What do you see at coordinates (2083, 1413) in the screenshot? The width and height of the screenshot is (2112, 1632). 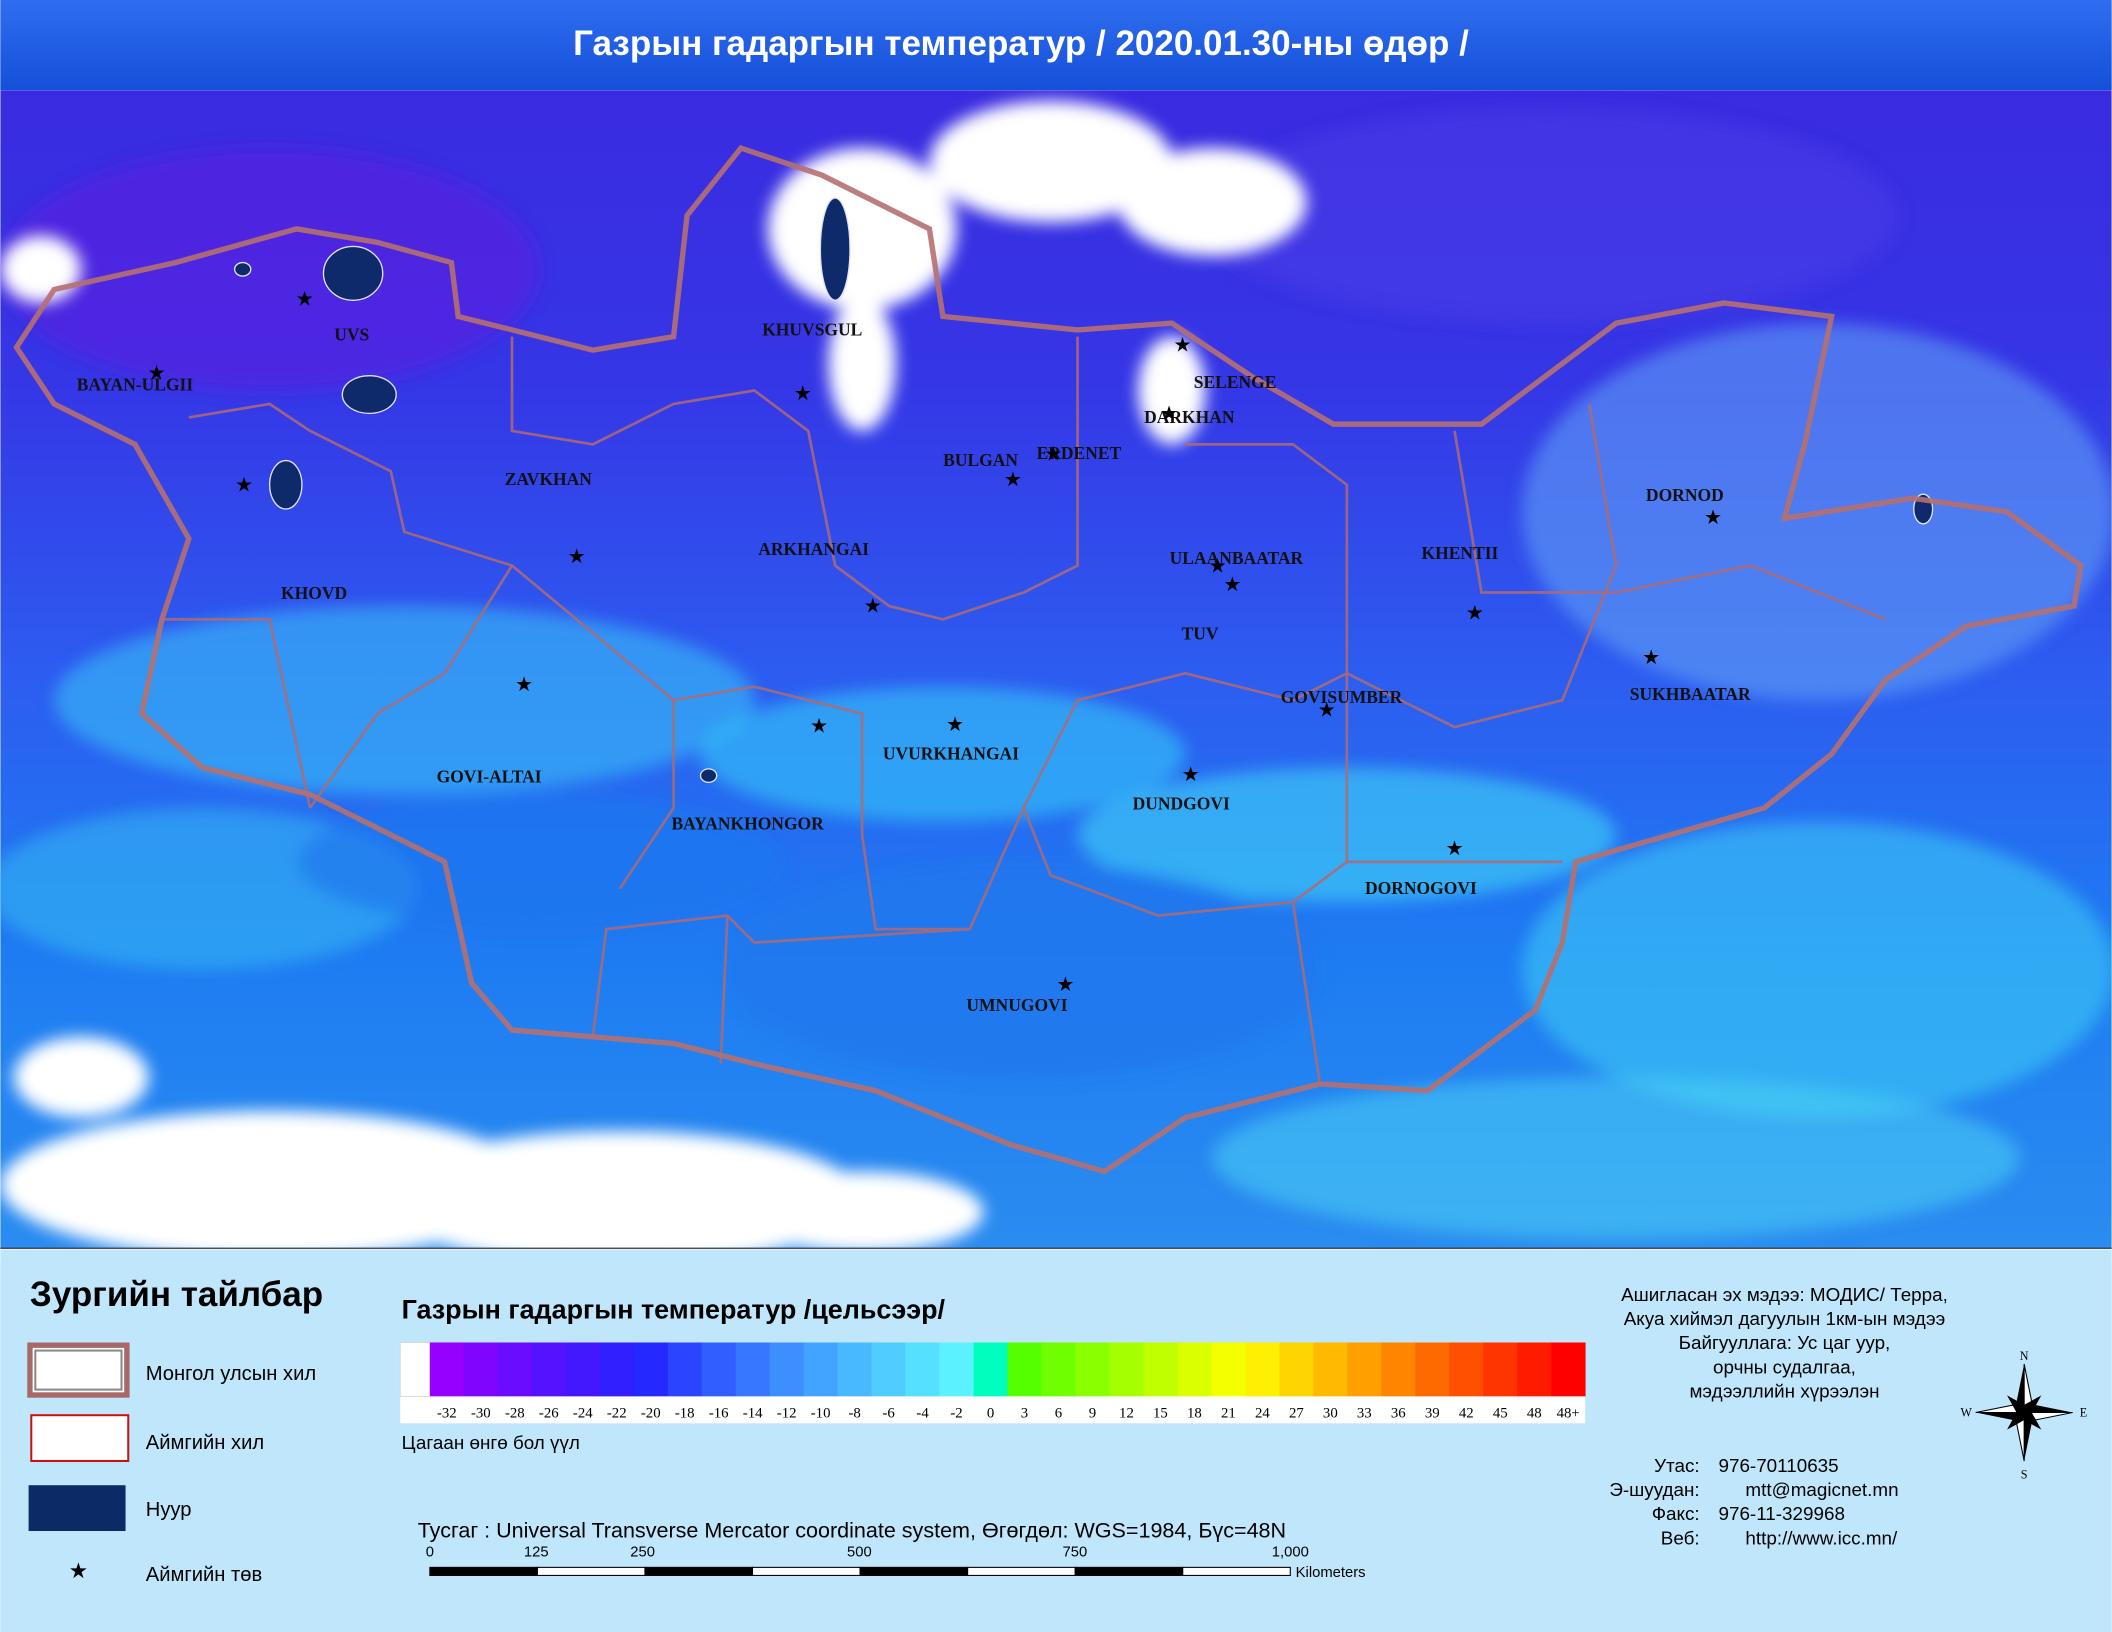 I see `compass-letter: E` at bounding box center [2083, 1413].